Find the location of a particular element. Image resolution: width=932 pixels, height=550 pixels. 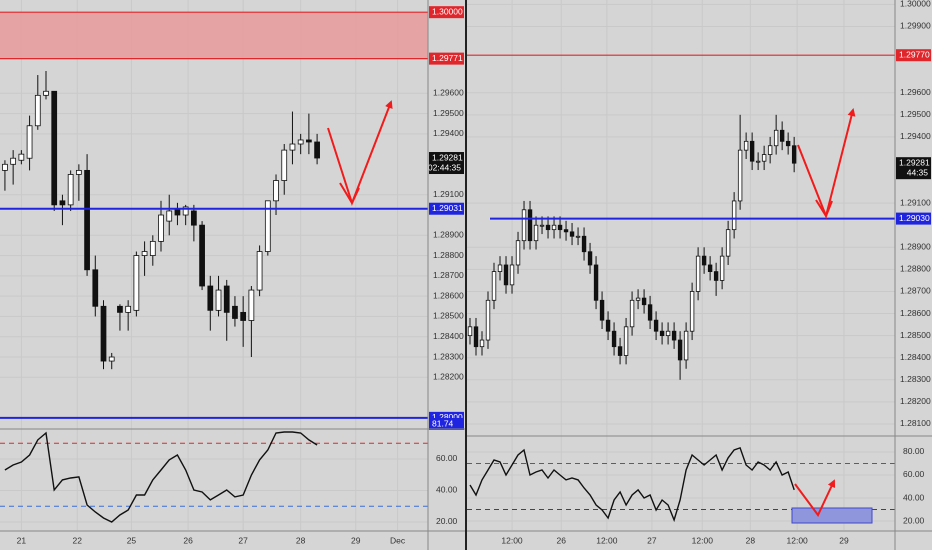

y-tick-label: 1.28800 is located at coordinates (448, 255).